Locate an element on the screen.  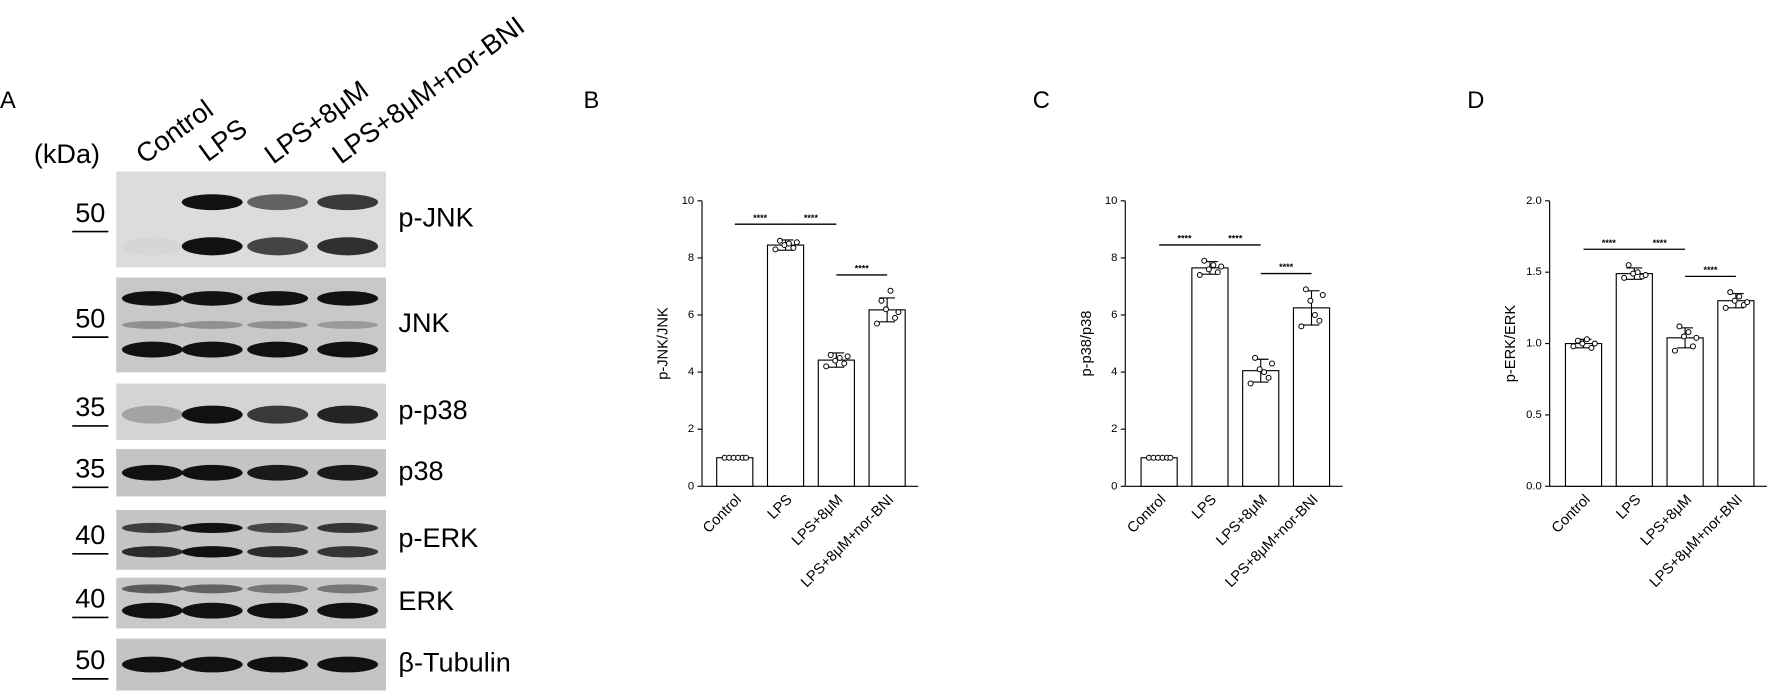
marker-label: 35 is located at coordinates (90, 406).